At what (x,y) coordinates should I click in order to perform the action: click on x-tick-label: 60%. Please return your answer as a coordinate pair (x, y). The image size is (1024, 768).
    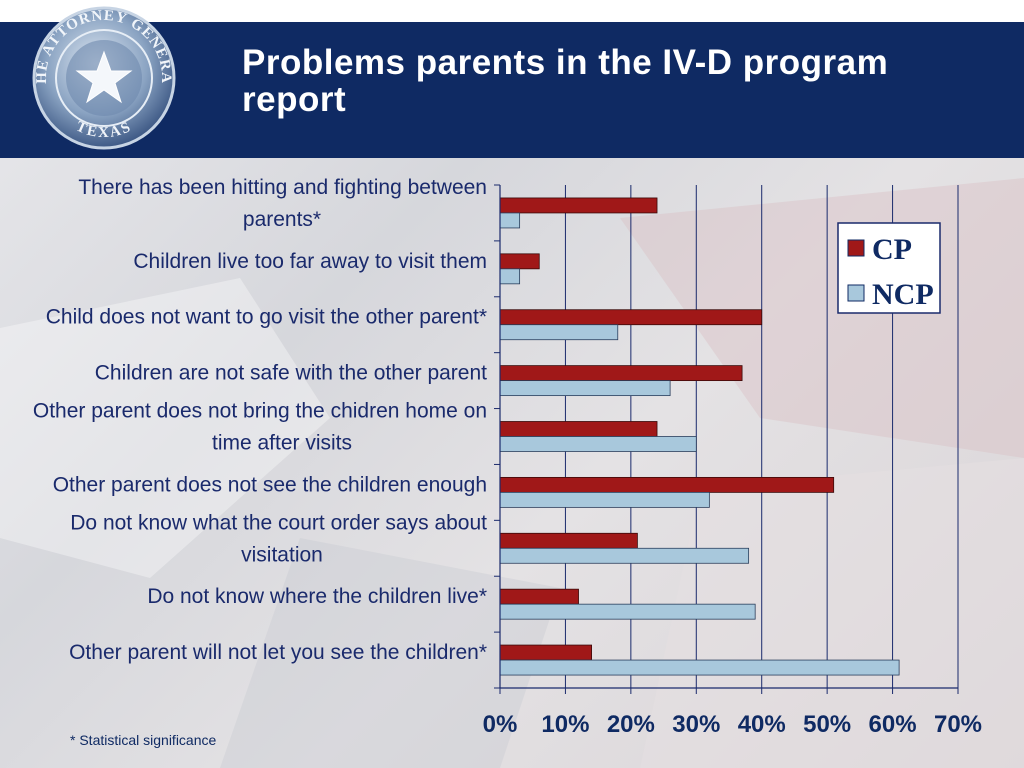
    Looking at the image, I should click on (893, 724).